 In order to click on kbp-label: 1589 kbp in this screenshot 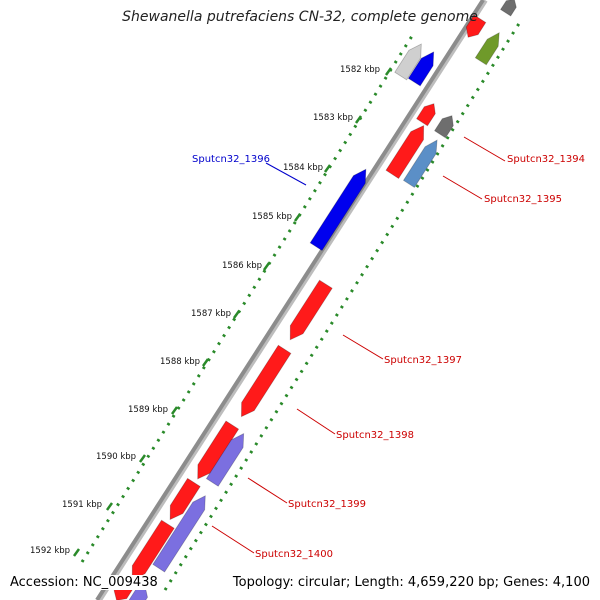, I will do `click(148, 410)`.